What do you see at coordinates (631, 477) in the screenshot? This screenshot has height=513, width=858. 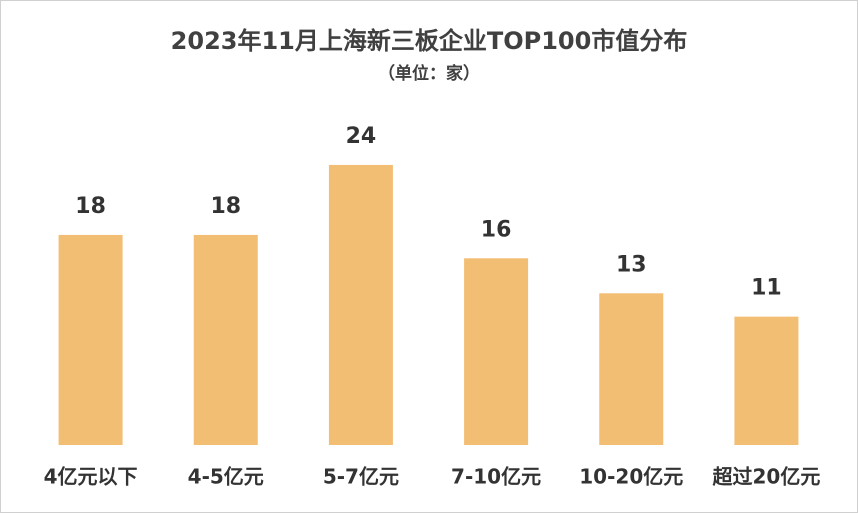 I see `x-tick-label: 10-20亿元` at bounding box center [631, 477].